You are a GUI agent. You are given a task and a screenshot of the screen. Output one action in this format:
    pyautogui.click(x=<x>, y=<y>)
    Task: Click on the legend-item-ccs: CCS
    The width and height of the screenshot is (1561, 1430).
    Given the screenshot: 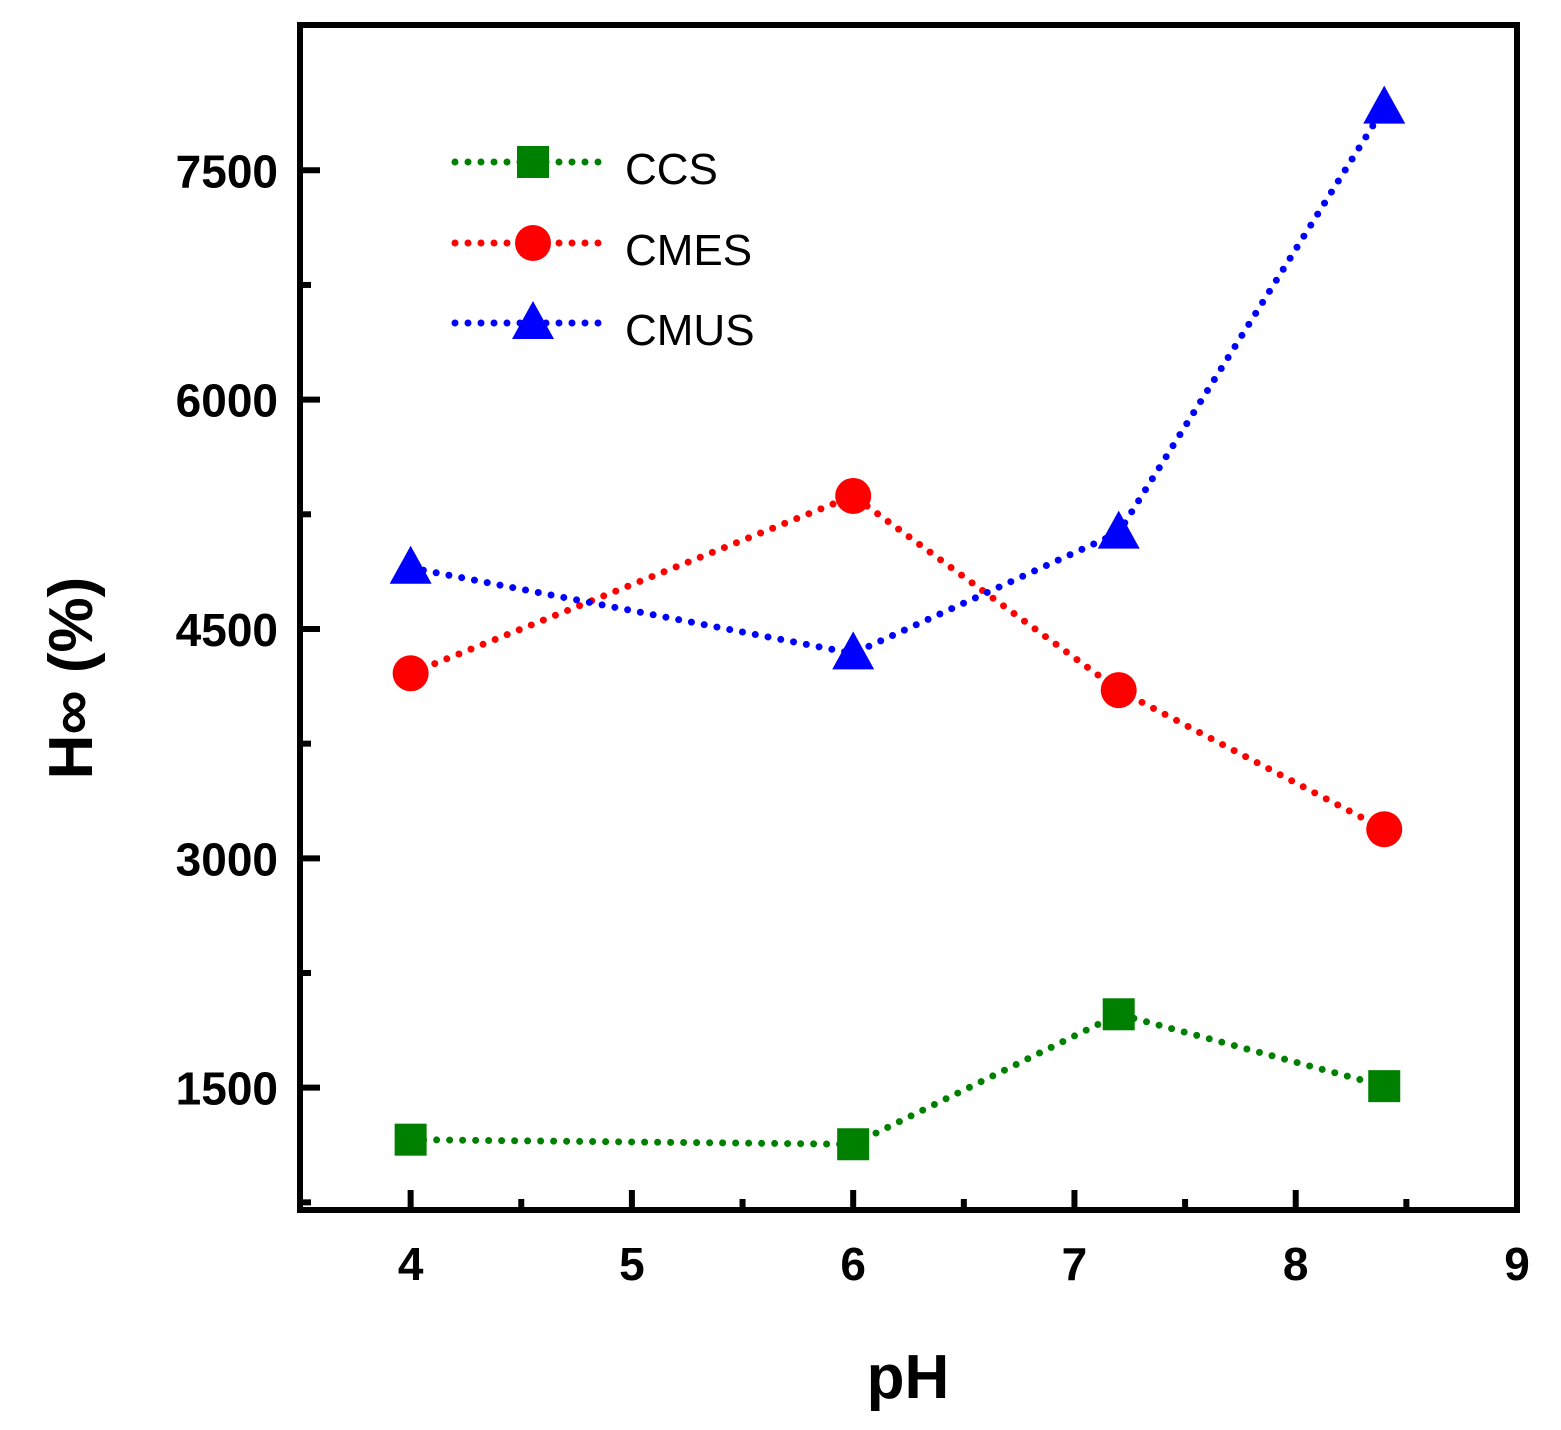 What is the action you would take?
    pyautogui.click(x=584, y=169)
    